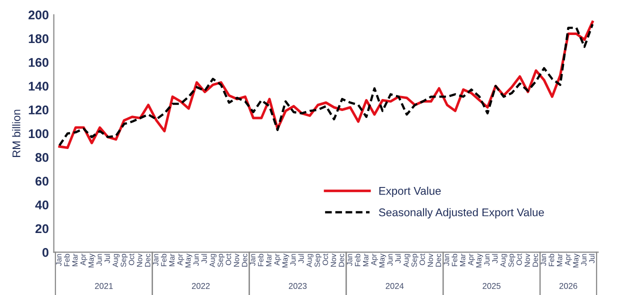  I want to click on text: 2024, so click(395, 285).